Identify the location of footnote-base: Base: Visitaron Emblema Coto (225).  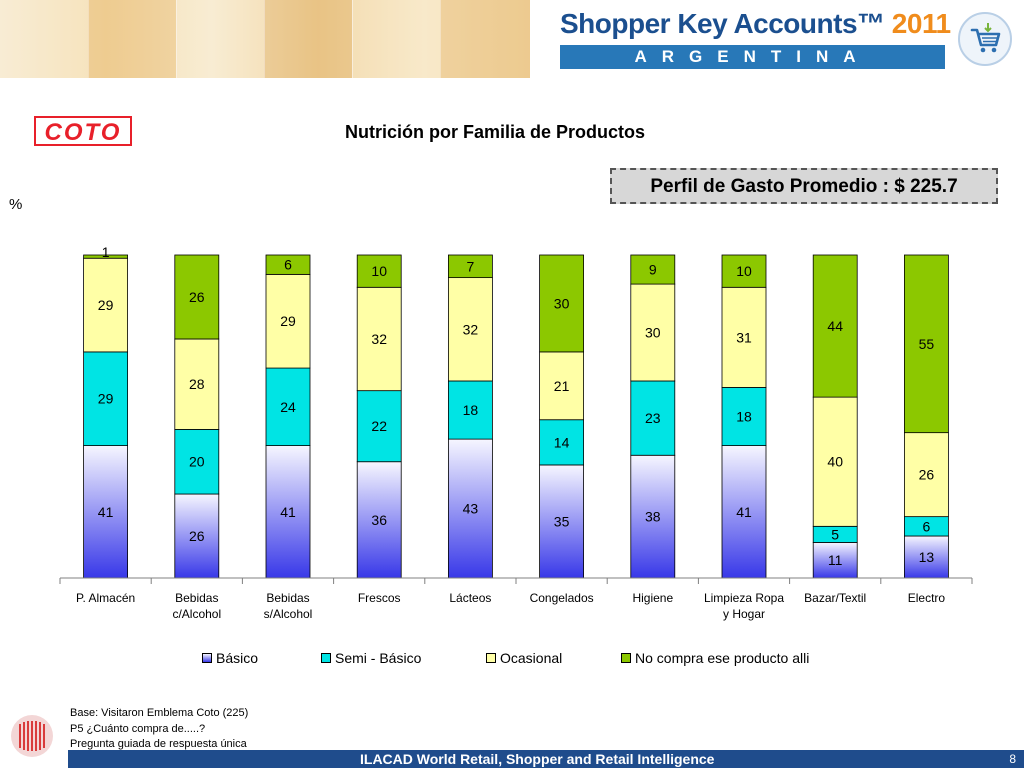
(159, 713).